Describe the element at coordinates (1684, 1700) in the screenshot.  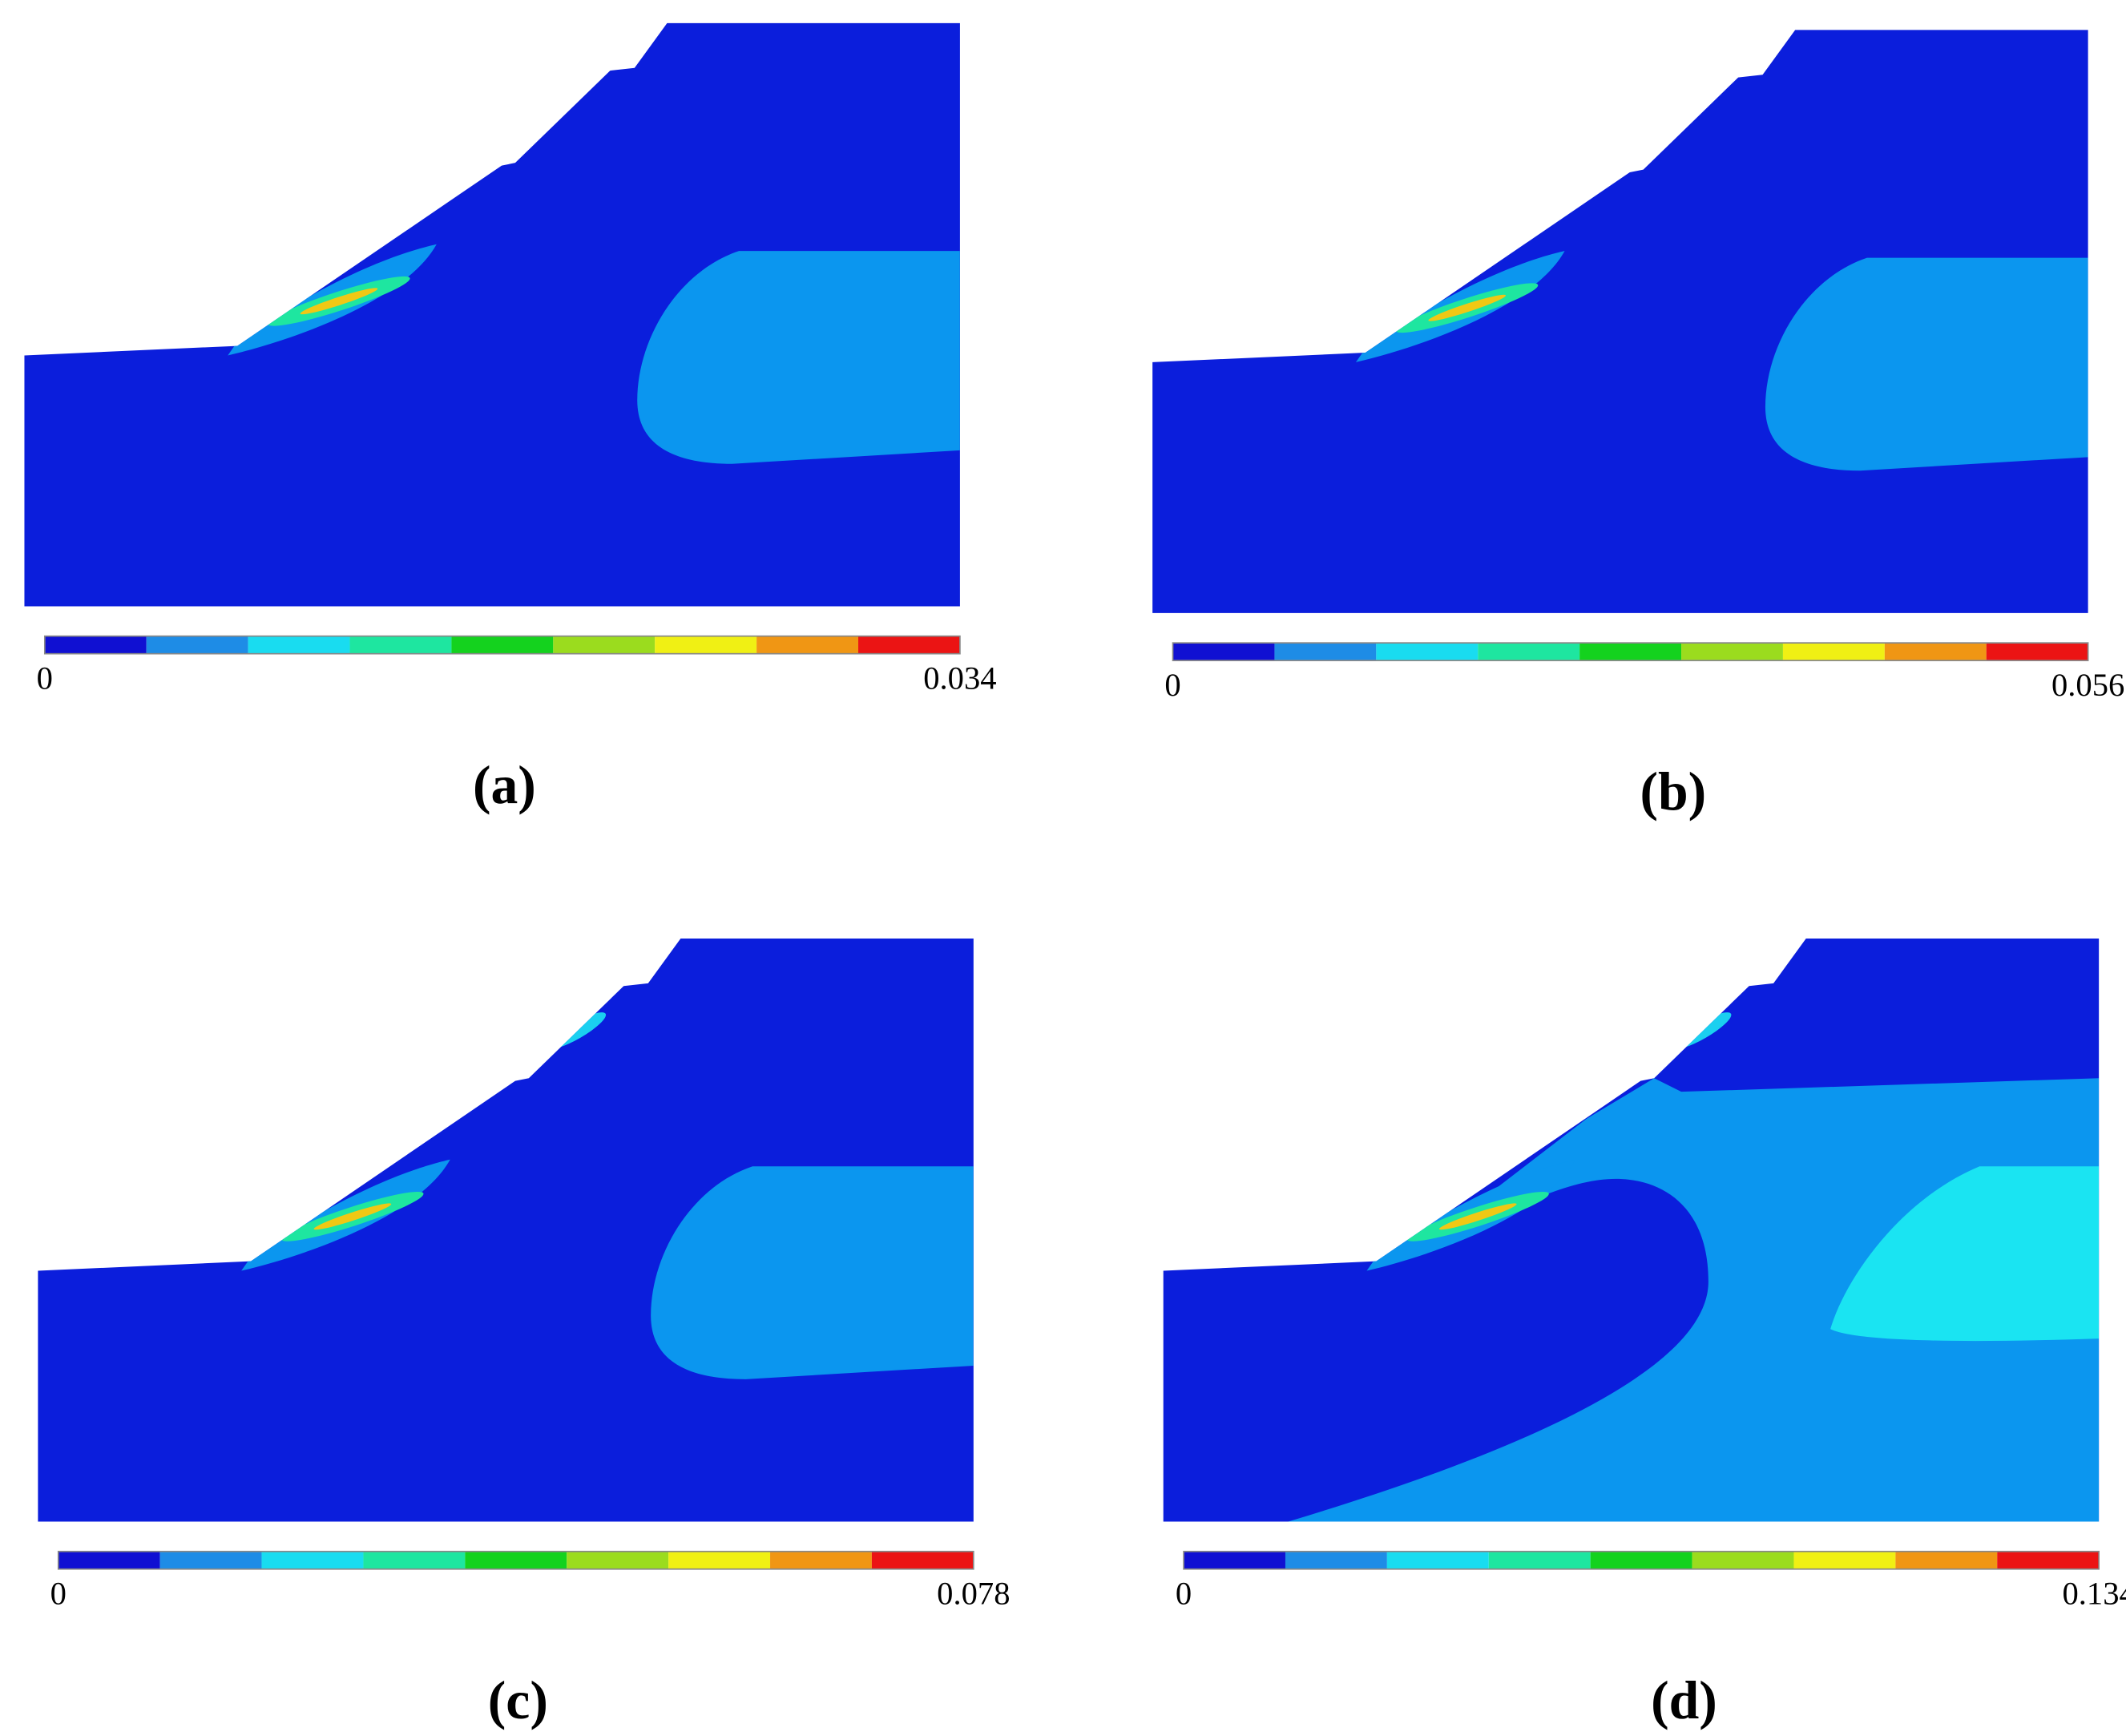
I see `panel-label: (d)` at that location.